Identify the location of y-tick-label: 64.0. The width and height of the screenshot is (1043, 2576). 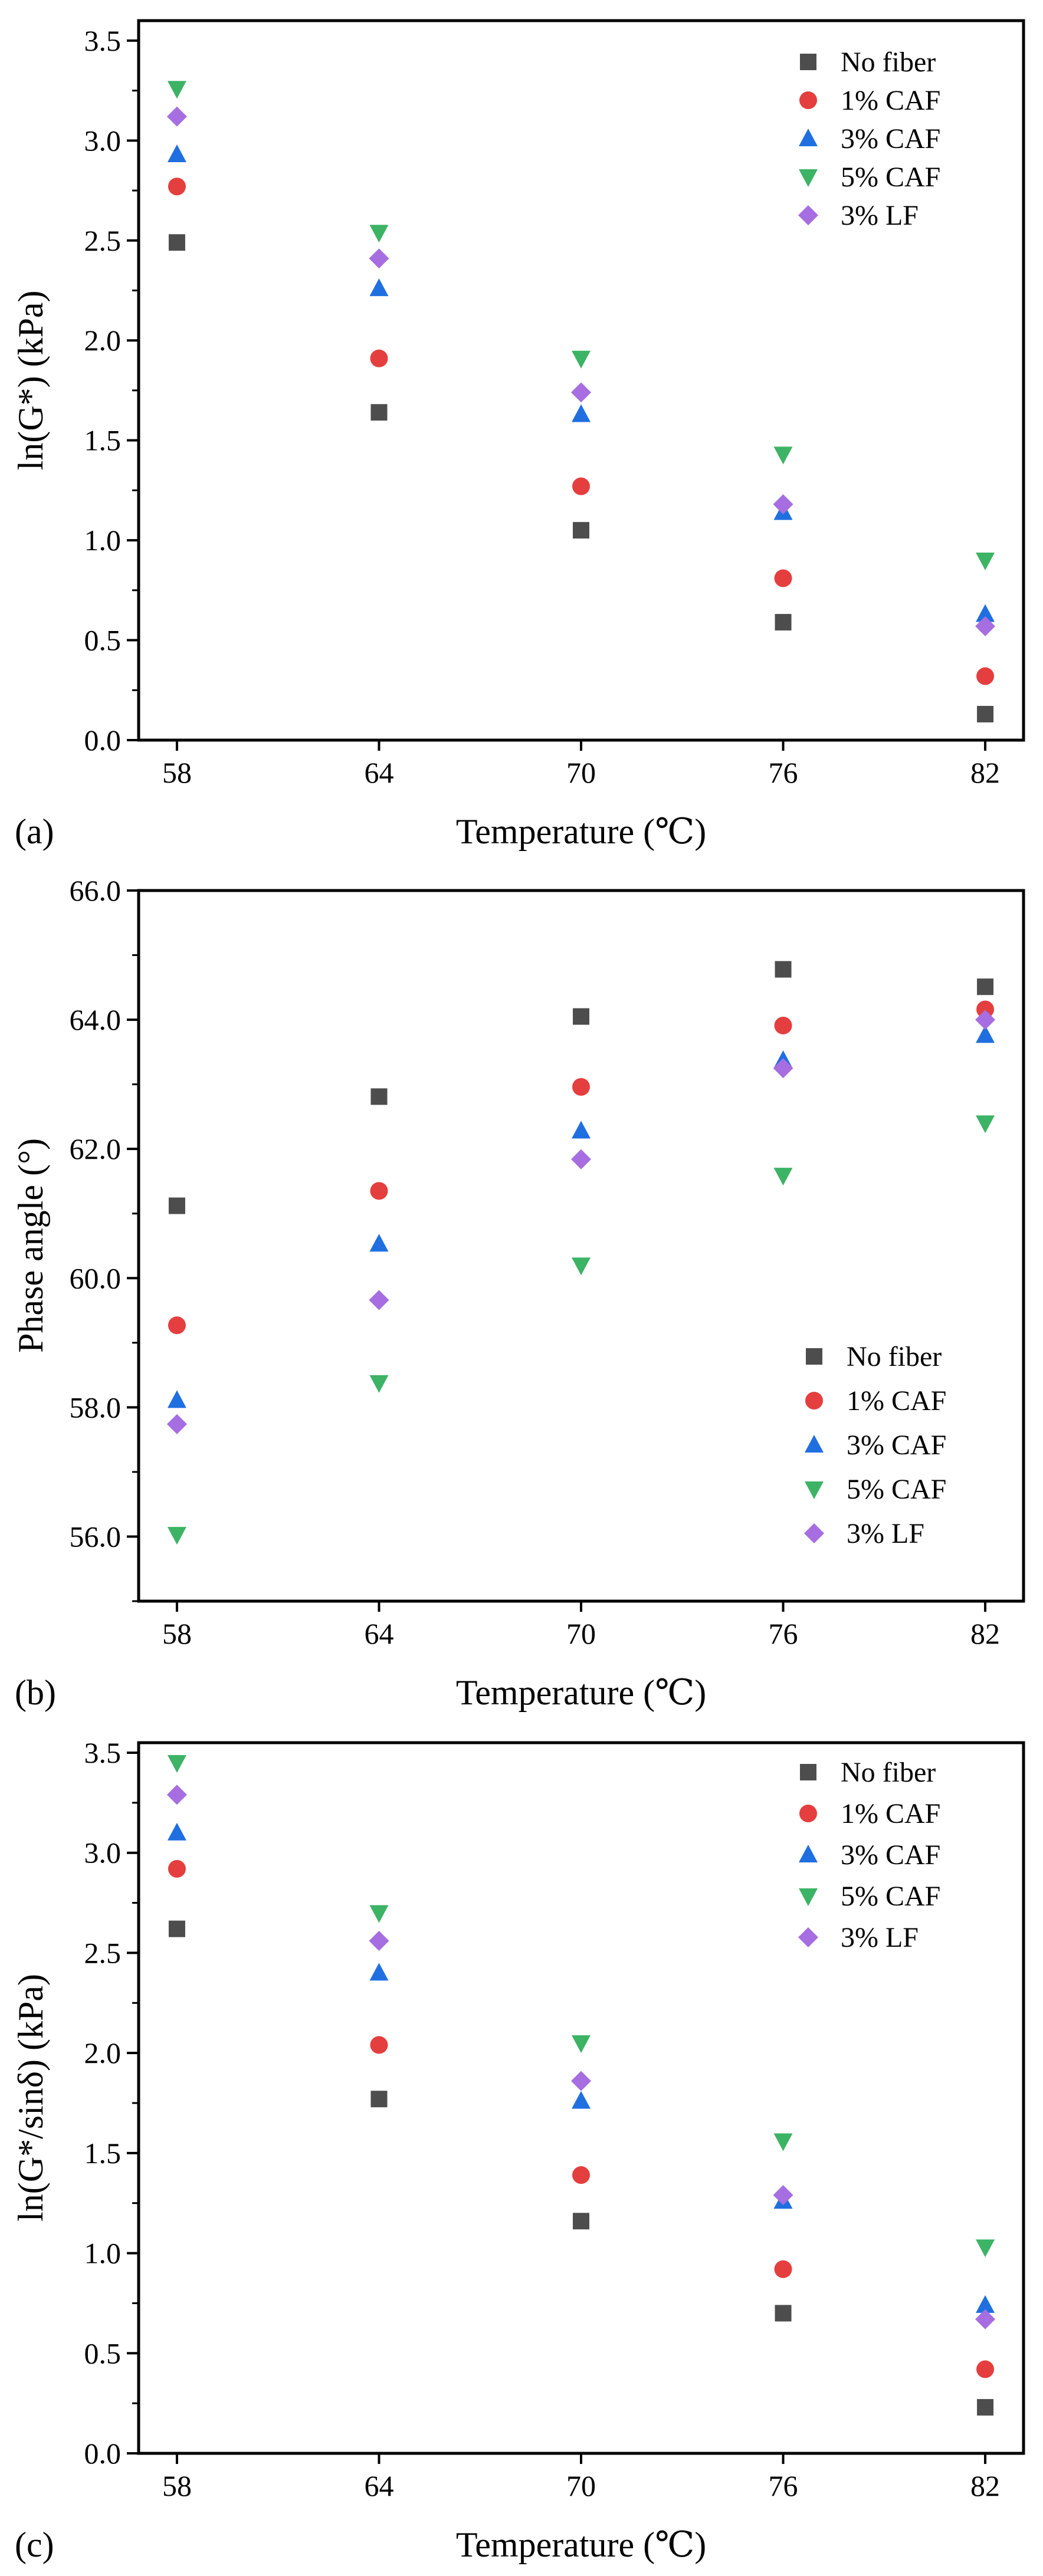
(96, 1019).